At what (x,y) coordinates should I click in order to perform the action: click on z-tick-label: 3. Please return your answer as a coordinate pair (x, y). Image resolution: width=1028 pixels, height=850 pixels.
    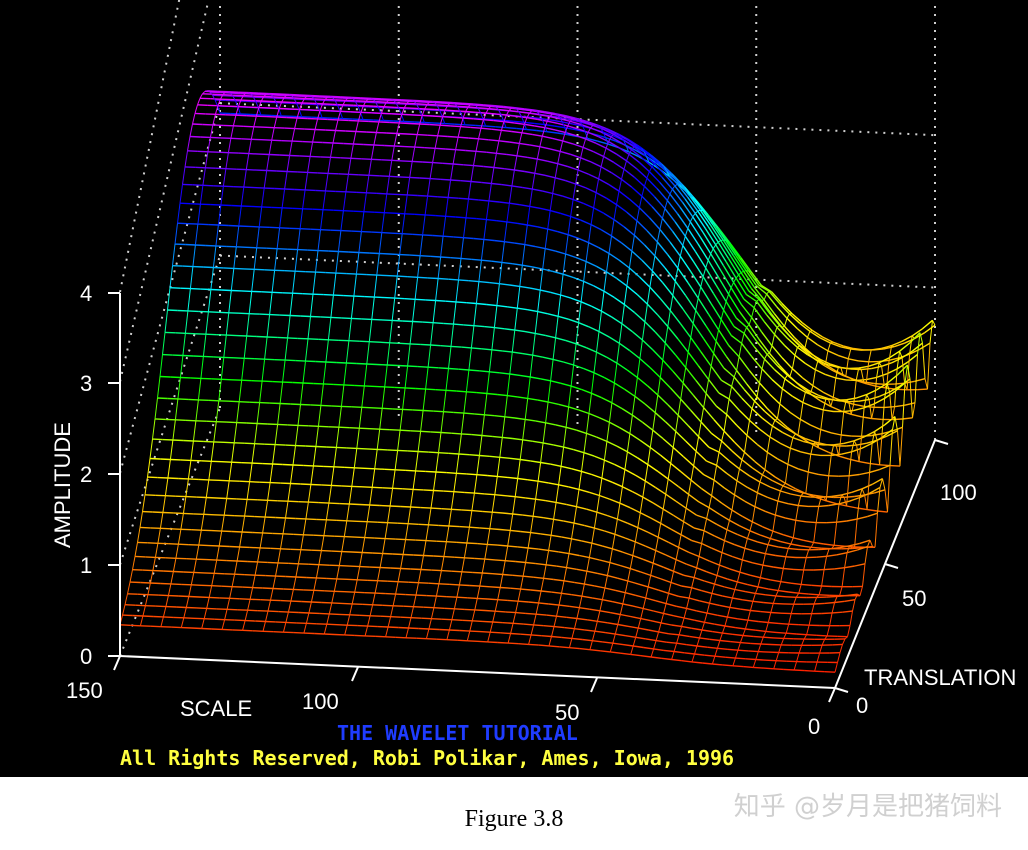
    Looking at the image, I should click on (86, 383).